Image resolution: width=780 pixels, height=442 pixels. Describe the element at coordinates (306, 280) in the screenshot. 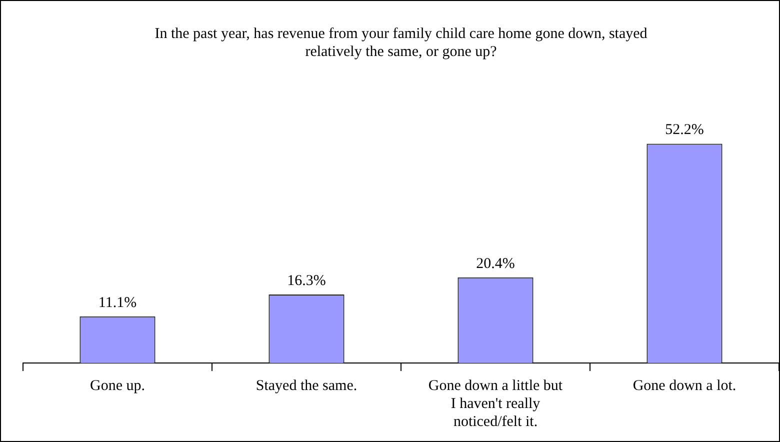

I see `data-label: 16.3%` at that location.